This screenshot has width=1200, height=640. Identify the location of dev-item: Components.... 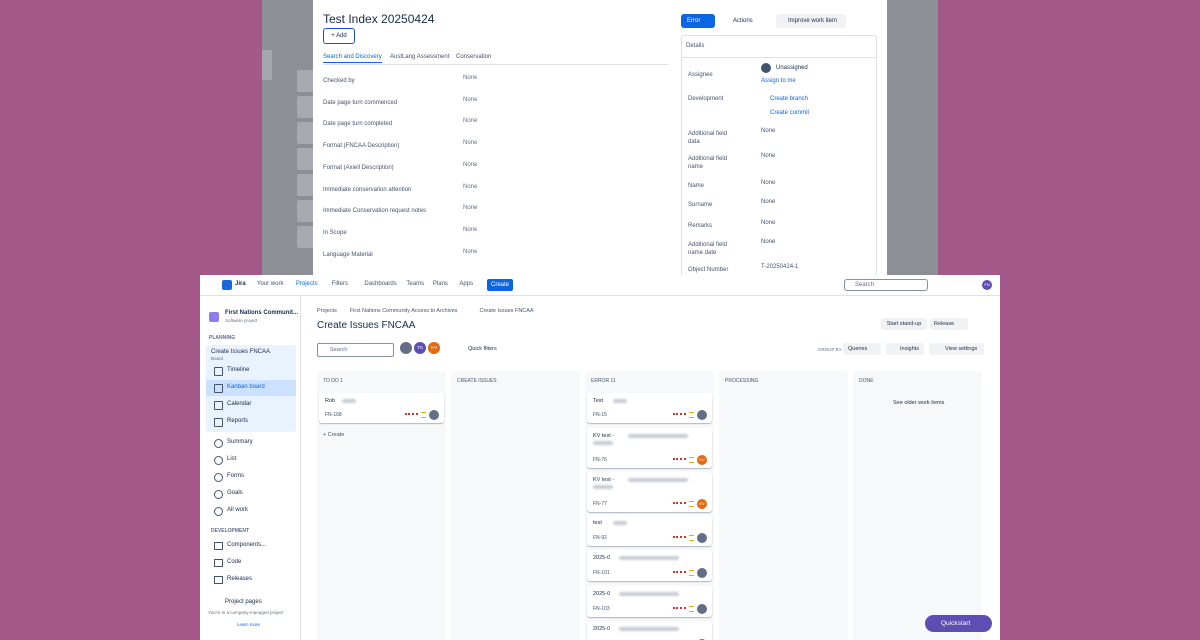
(247, 545).